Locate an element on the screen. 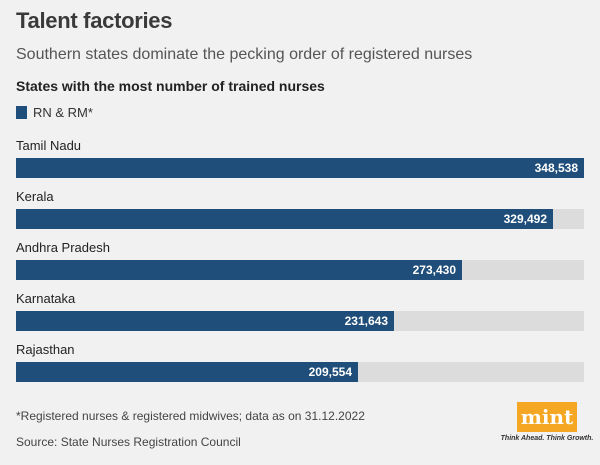 The height and width of the screenshot is (465, 600). bar-category-label: Karnataka is located at coordinates (46, 298).